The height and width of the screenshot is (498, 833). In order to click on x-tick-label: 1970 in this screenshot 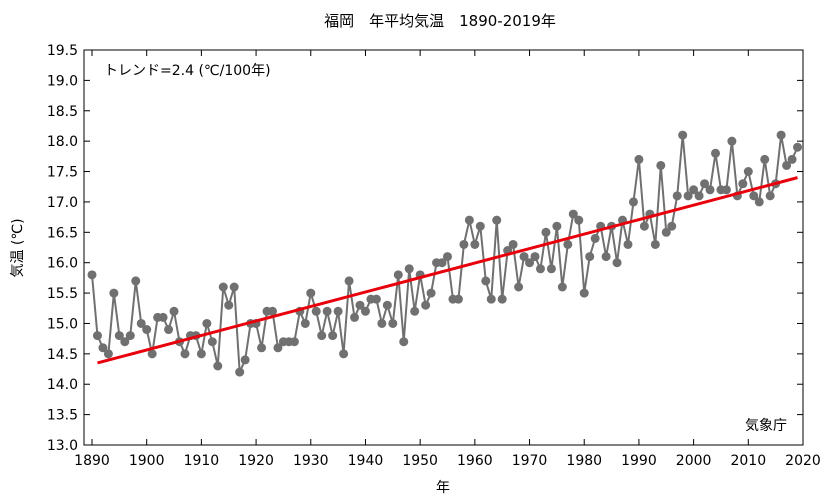, I will do `click(530, 461)`.